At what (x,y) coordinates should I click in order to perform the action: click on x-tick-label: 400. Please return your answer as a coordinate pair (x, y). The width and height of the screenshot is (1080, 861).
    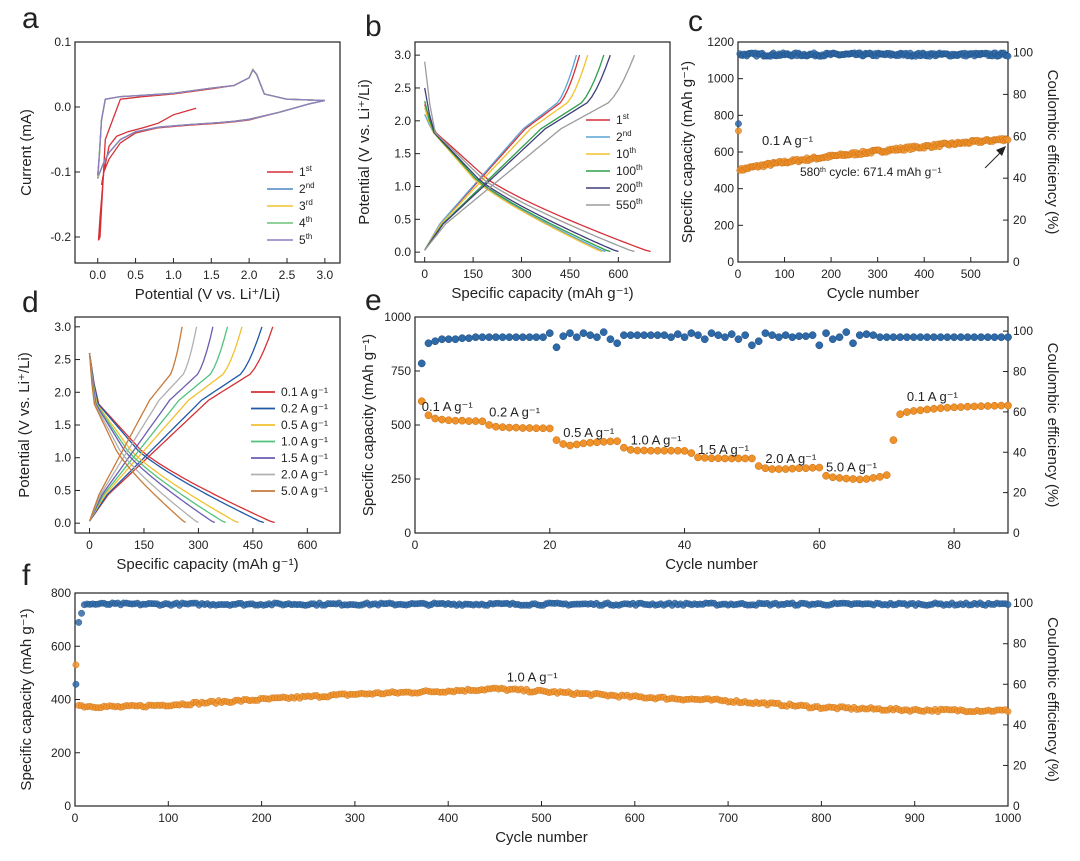
    Looking at the image, I should click on (448, 818).